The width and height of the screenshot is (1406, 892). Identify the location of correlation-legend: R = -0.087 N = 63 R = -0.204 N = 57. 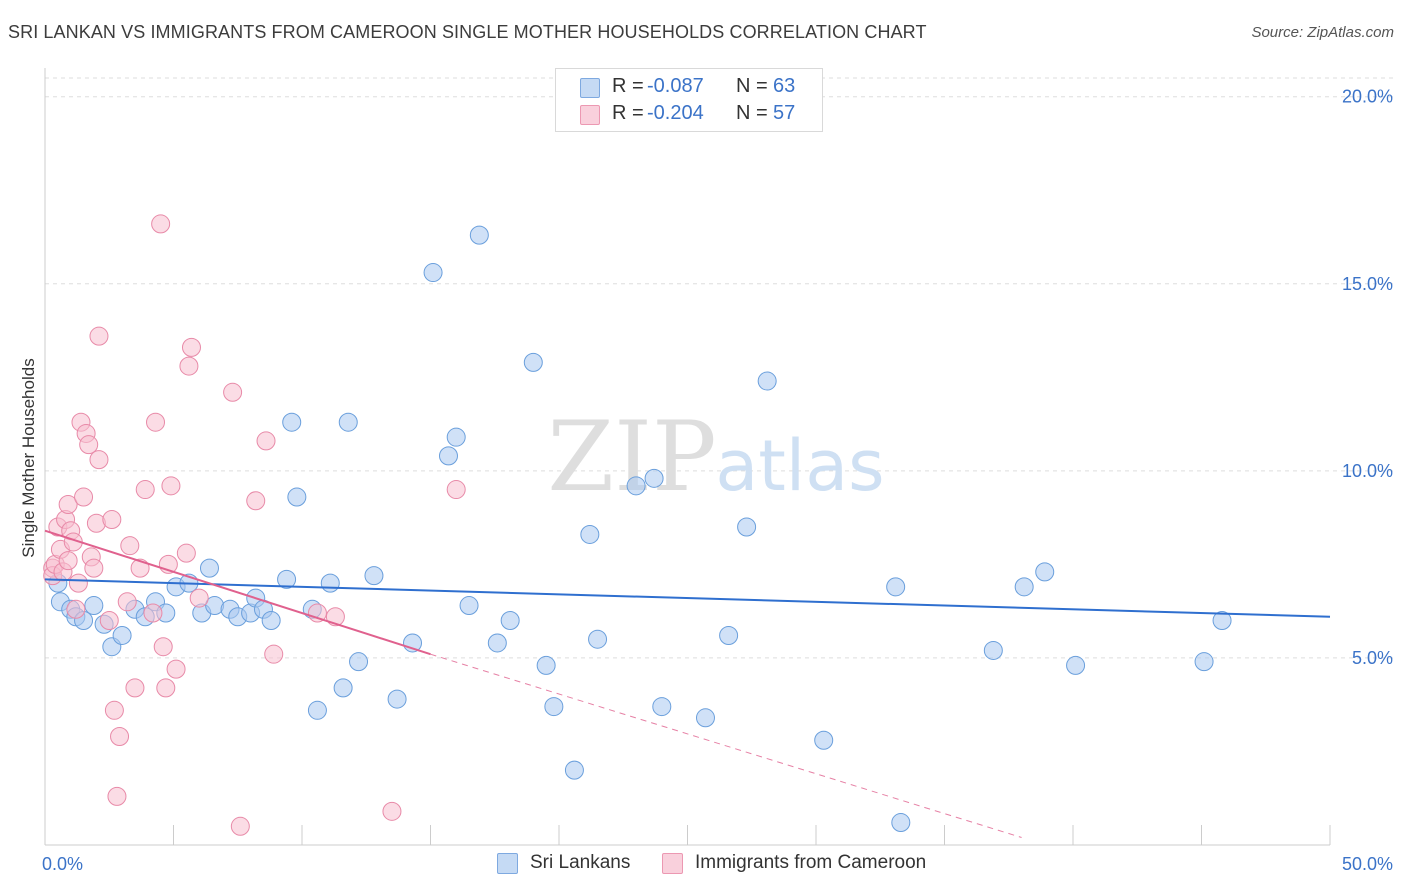
(689, 100).